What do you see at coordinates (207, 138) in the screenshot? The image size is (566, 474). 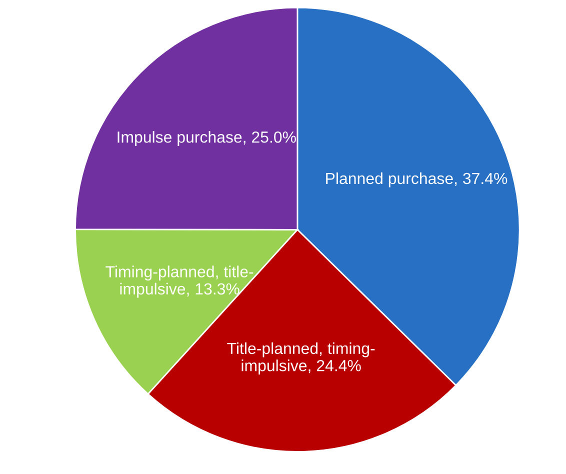 I see `slice-label: Impulse purchase, 25.0%` at bounding box center [207, 138].